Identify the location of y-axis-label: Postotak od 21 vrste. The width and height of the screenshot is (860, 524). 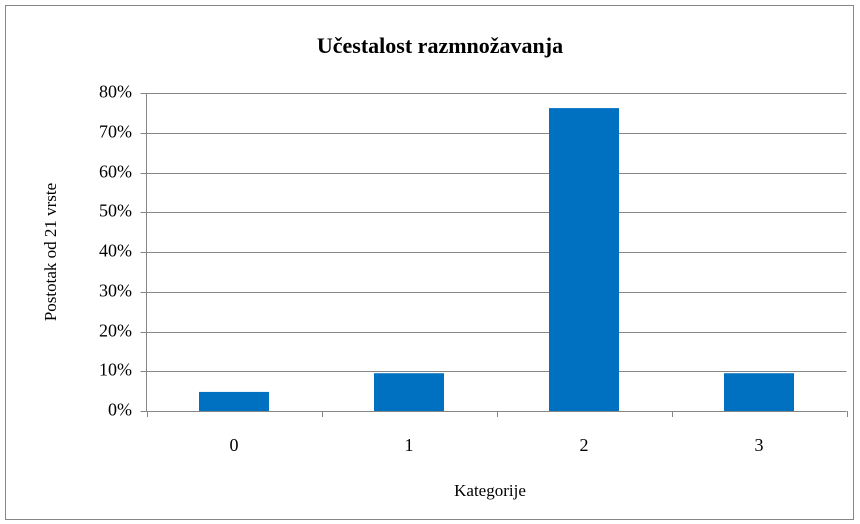
(50, 252).